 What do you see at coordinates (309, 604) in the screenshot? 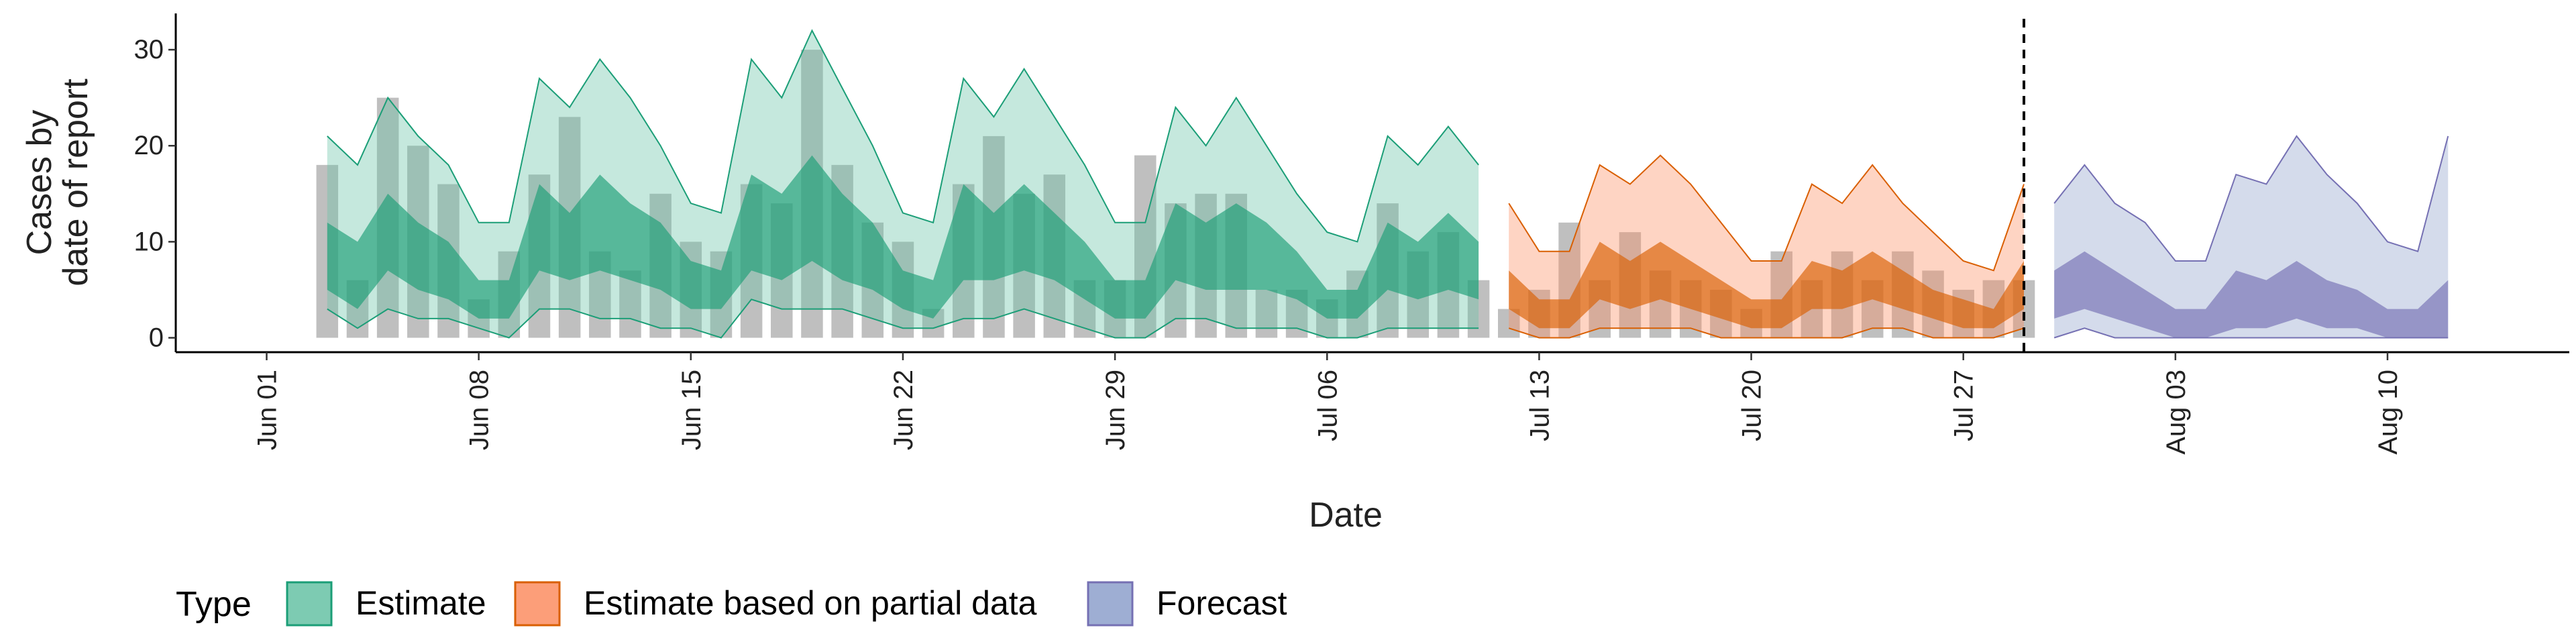
I see `legend-key-estimate` at bounding box center [309, 604].